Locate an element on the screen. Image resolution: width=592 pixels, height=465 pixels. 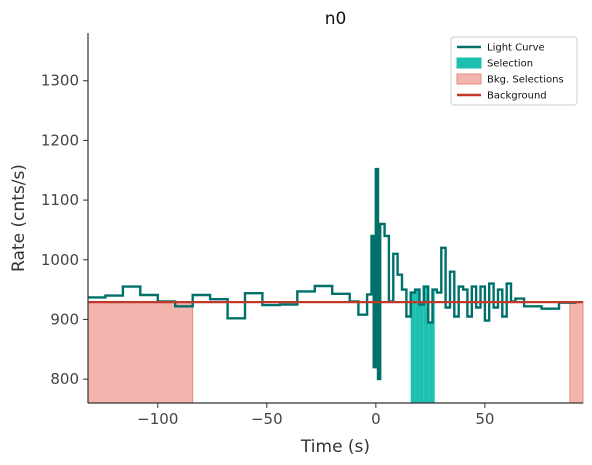
x-tick-label: −50 is located at coordinates (267, 419).